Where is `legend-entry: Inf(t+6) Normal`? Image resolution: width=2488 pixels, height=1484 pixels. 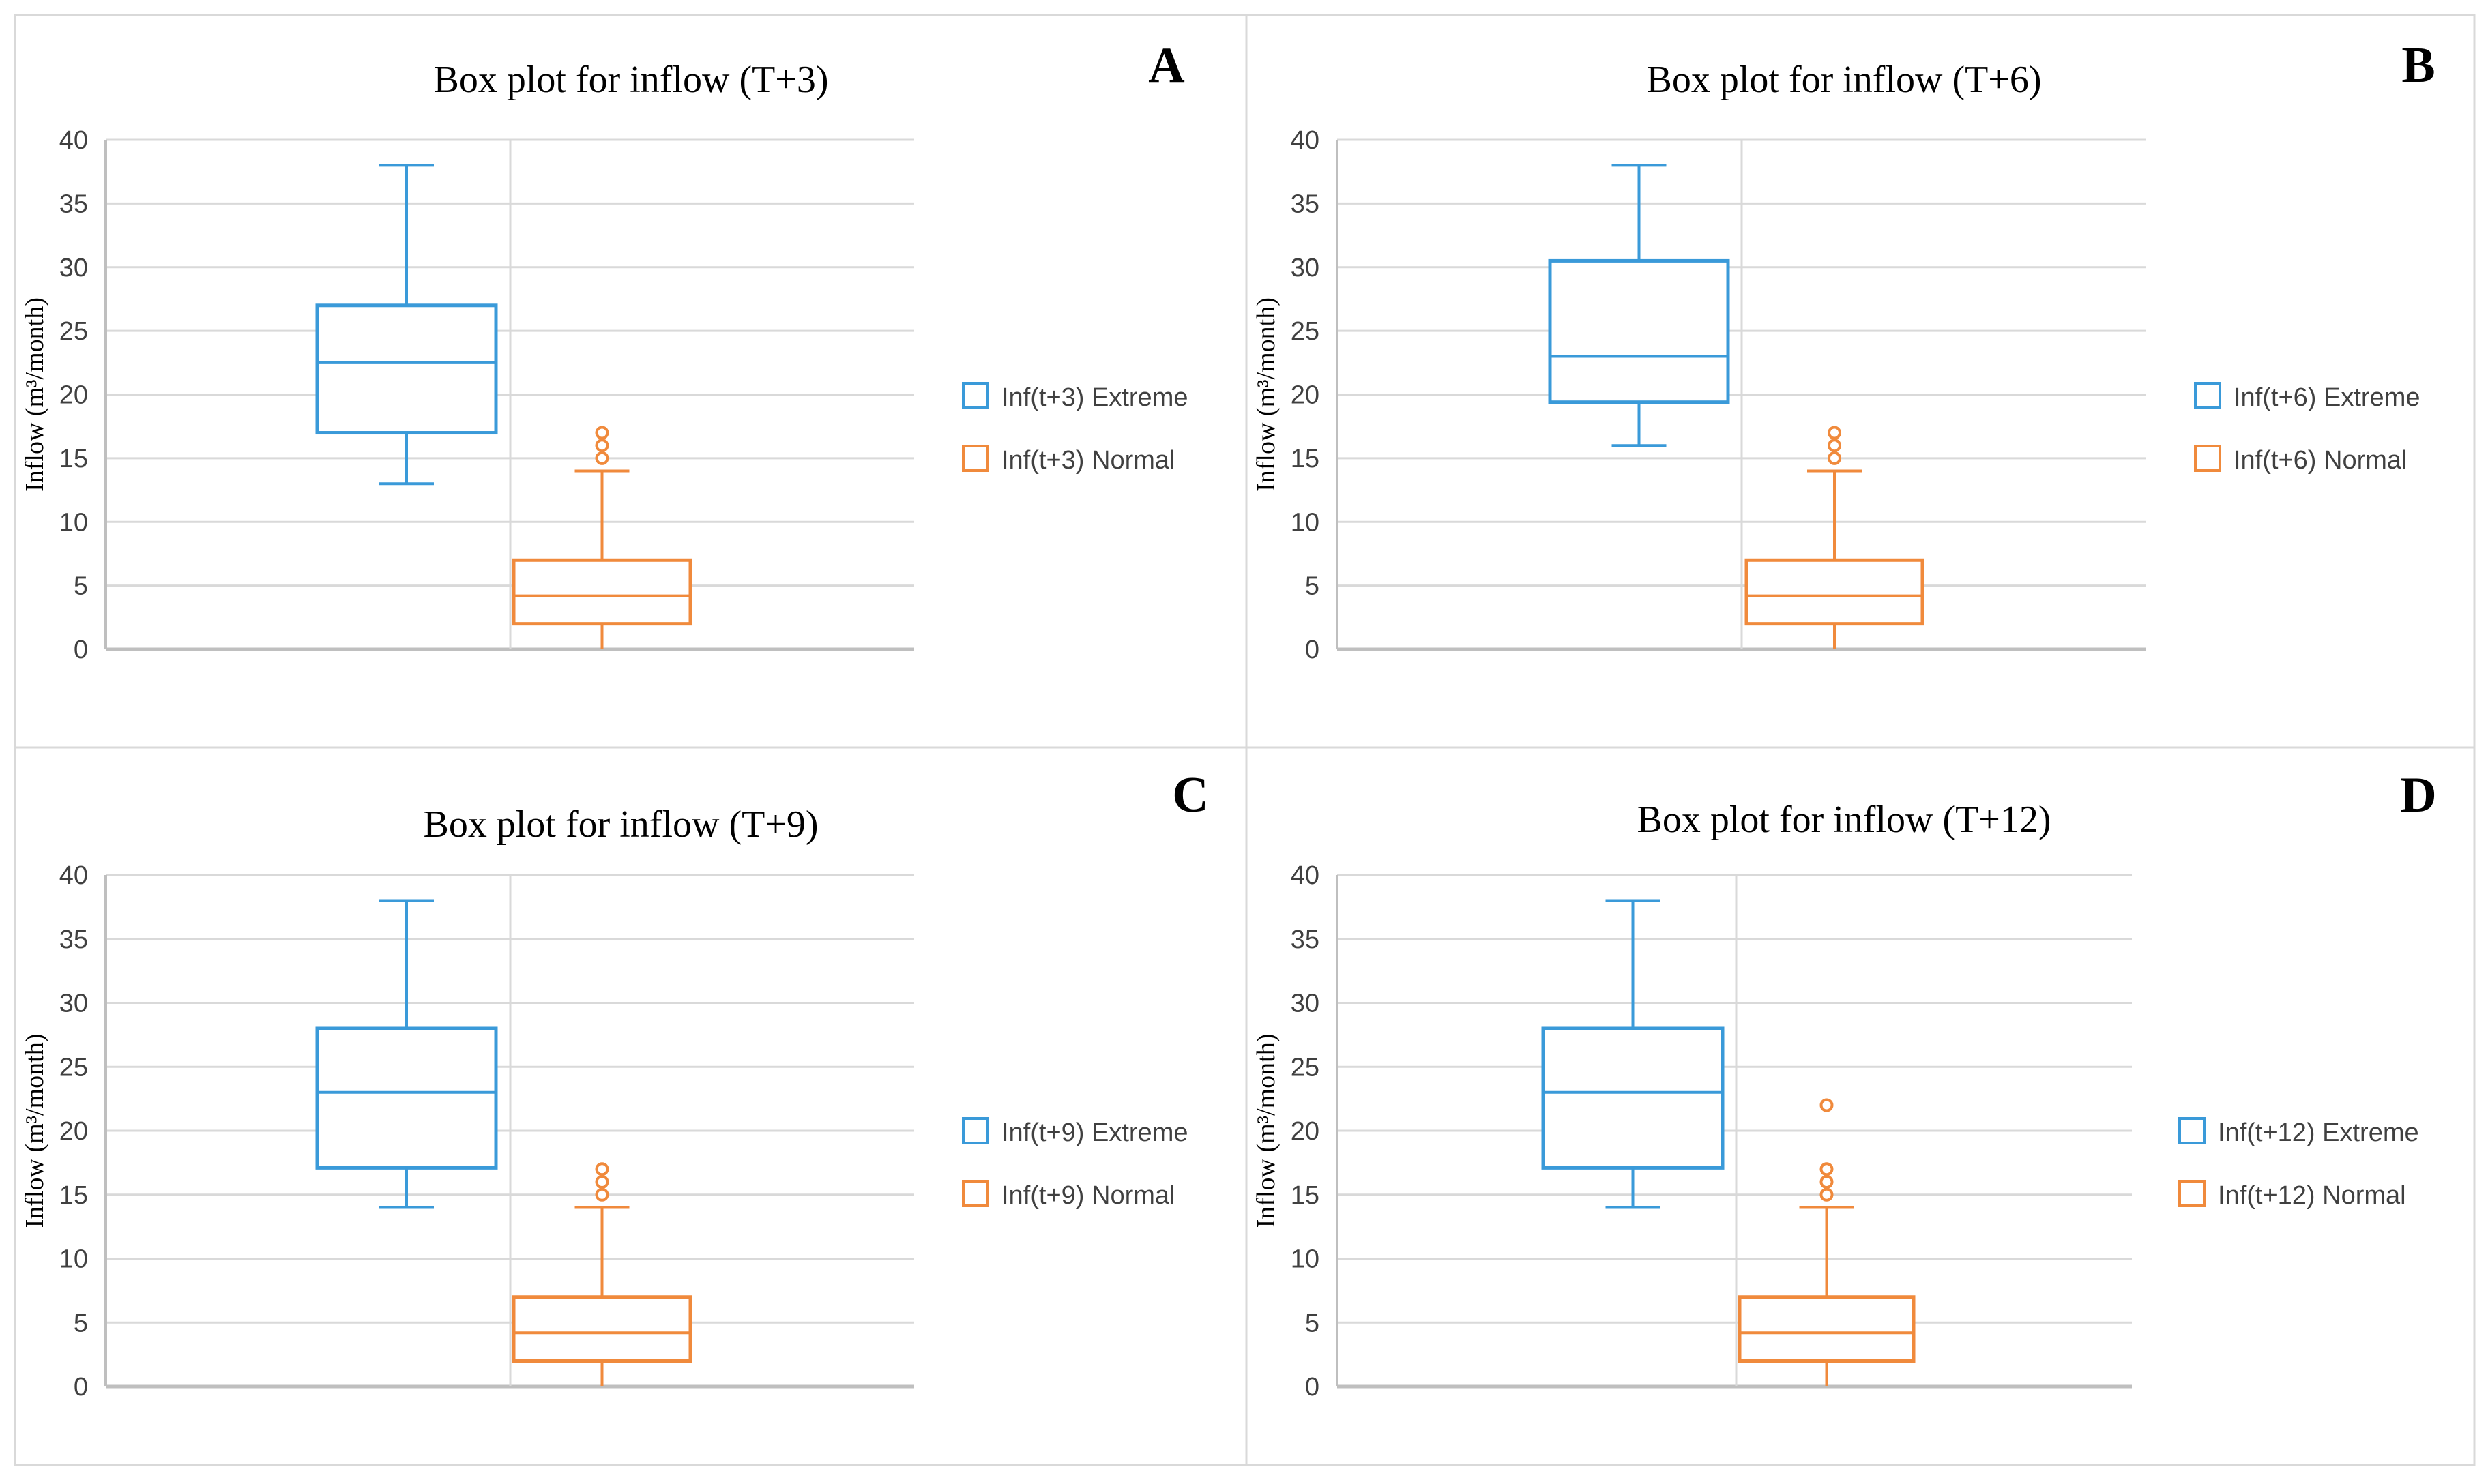
legend-entry: Inf(t+6) Normal is located at coordinates (2320, 461).